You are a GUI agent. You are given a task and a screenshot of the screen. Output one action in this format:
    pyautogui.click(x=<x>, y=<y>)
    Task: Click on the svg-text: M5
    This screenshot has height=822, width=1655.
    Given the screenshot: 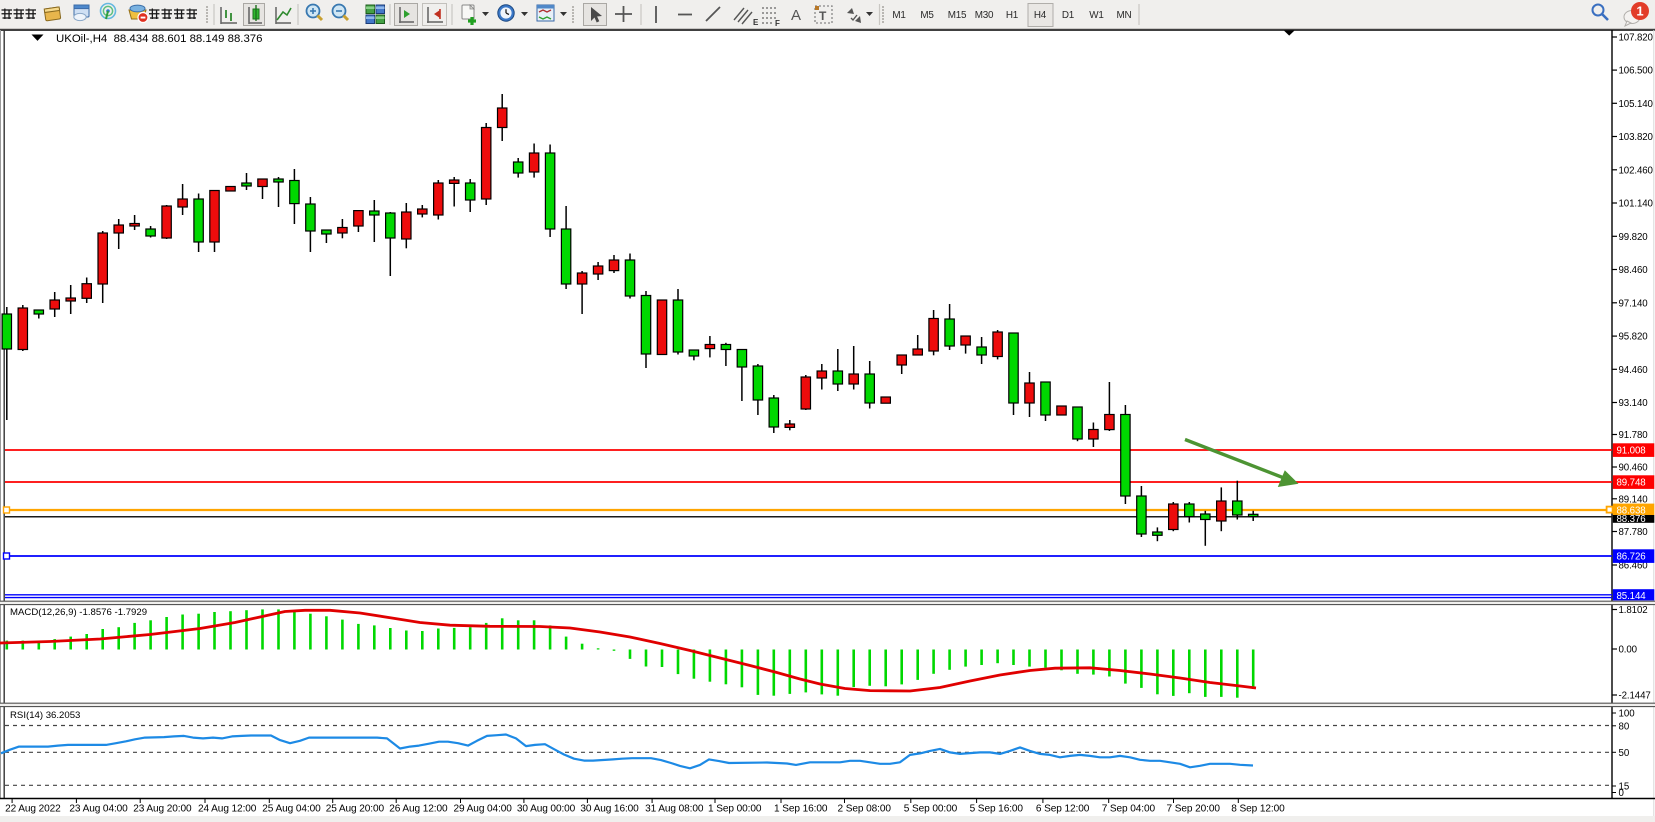 What is the action you would take?
    pyautogui.click(x=927, y=15)
    